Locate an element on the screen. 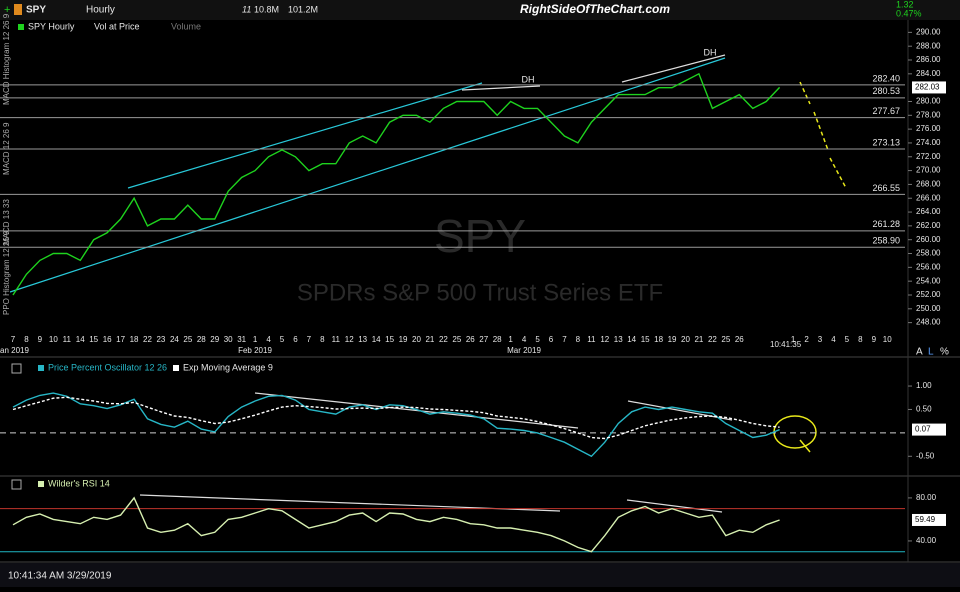 This screenshot has height=592, width=960. last-value: 282.03 is located at coordinates (927, 87).